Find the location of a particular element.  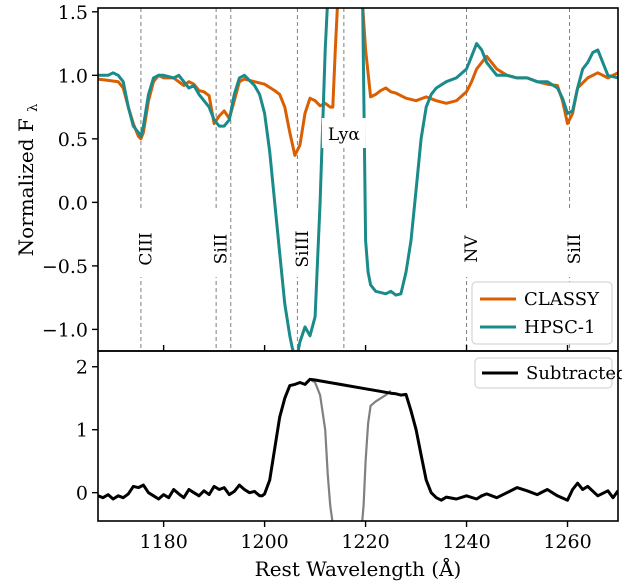

x-tick-label: 1240 is located at coordinates (466, 542).